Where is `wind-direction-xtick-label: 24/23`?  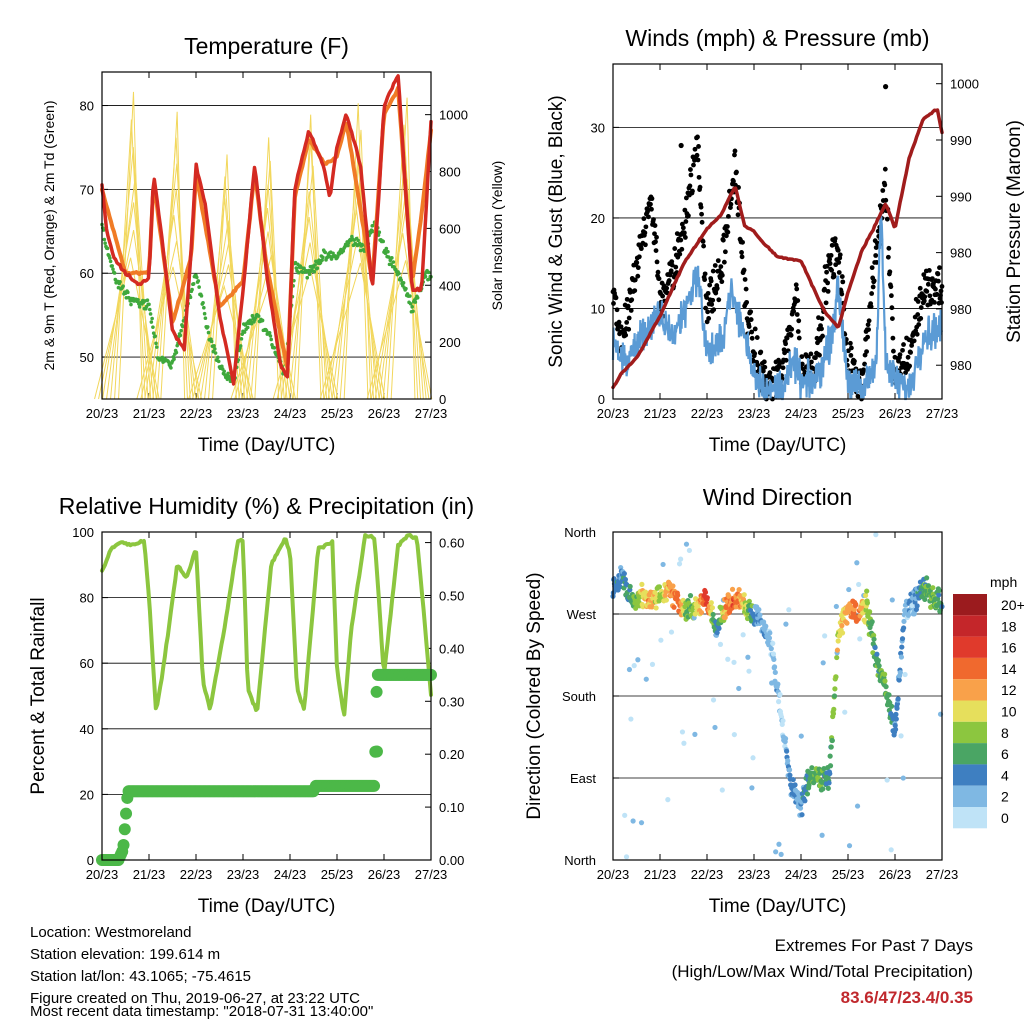
wind-direction-xtick-label: 24/23 is located at coordinates (801, 874).